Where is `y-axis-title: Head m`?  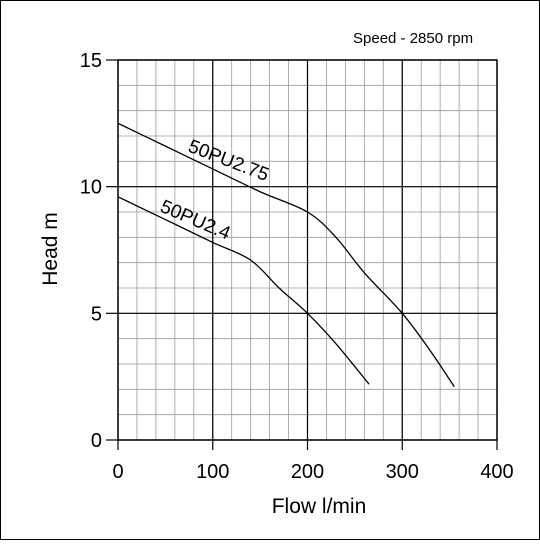 y-axis-title: Head m is located at coordinates (50, 249).